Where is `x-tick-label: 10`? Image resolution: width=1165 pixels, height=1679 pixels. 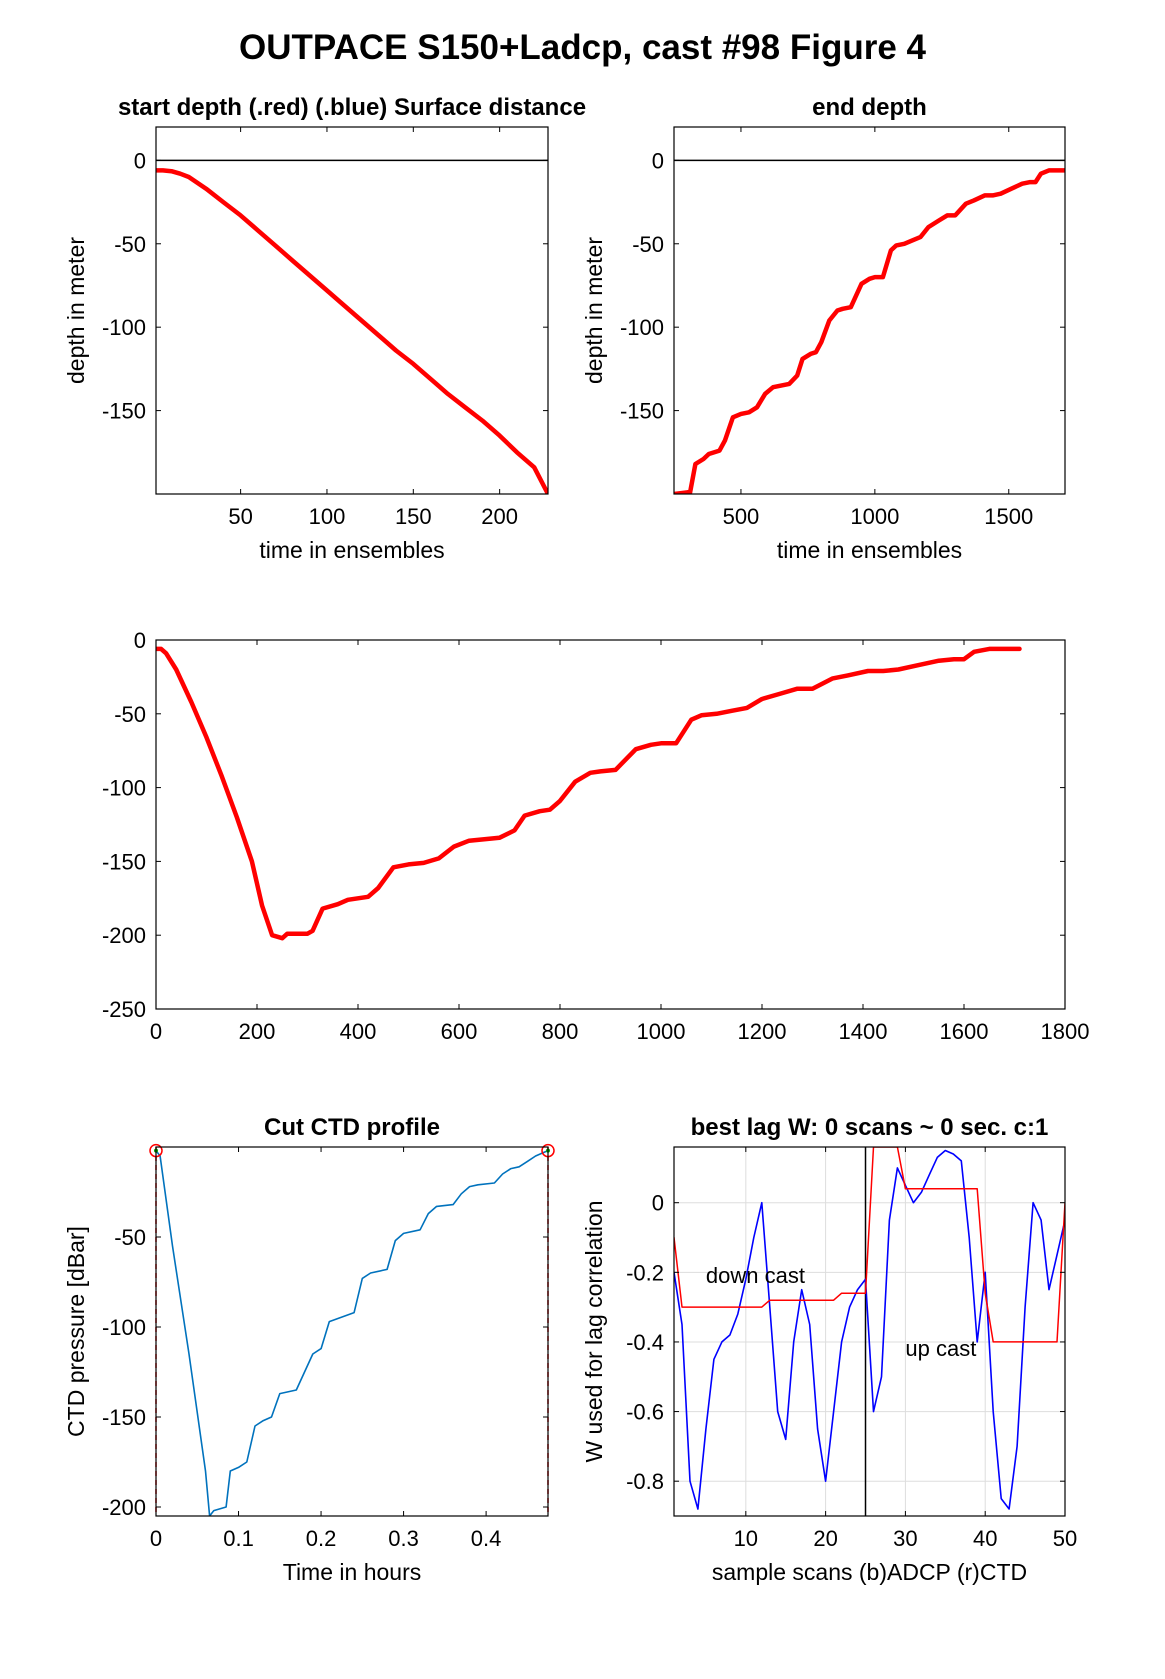
x-tick-label: 10 is located at coordinates (746, 1538).